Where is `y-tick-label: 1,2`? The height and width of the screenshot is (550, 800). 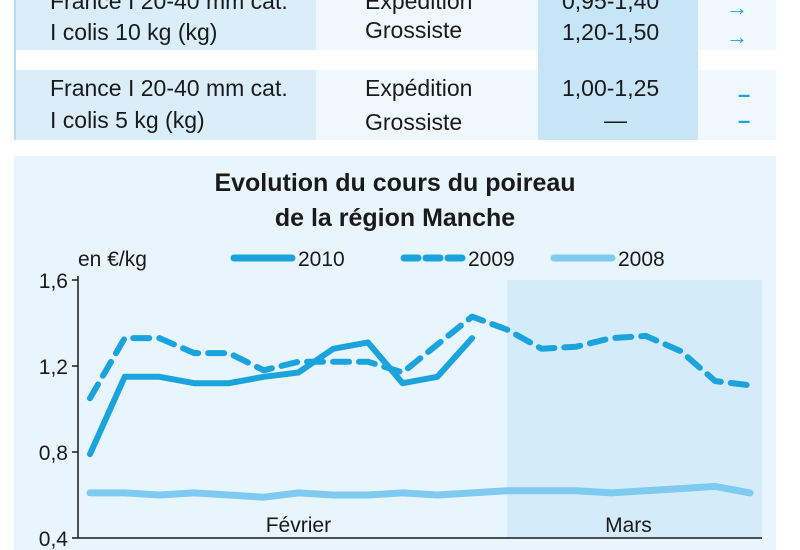
y-tick-label: 1,2 is located at coordinates (53, 367).